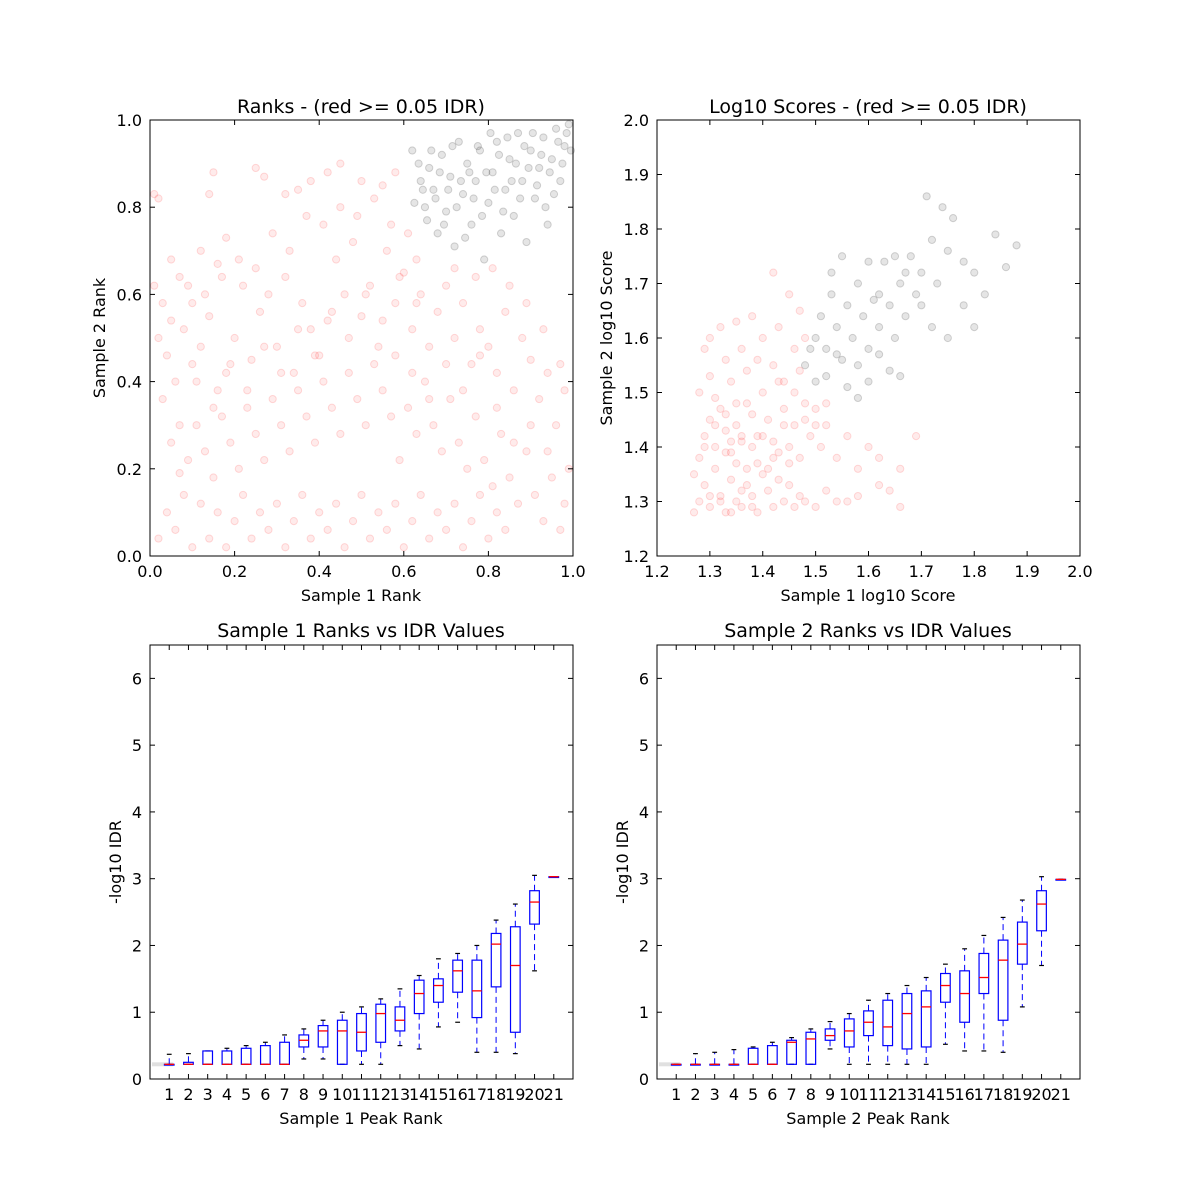 This screenshot has width=1200, height=1200. Describe the element at coordinates (362, 336) in the screenshot. I see `ranks-scatter-marks` at that location.